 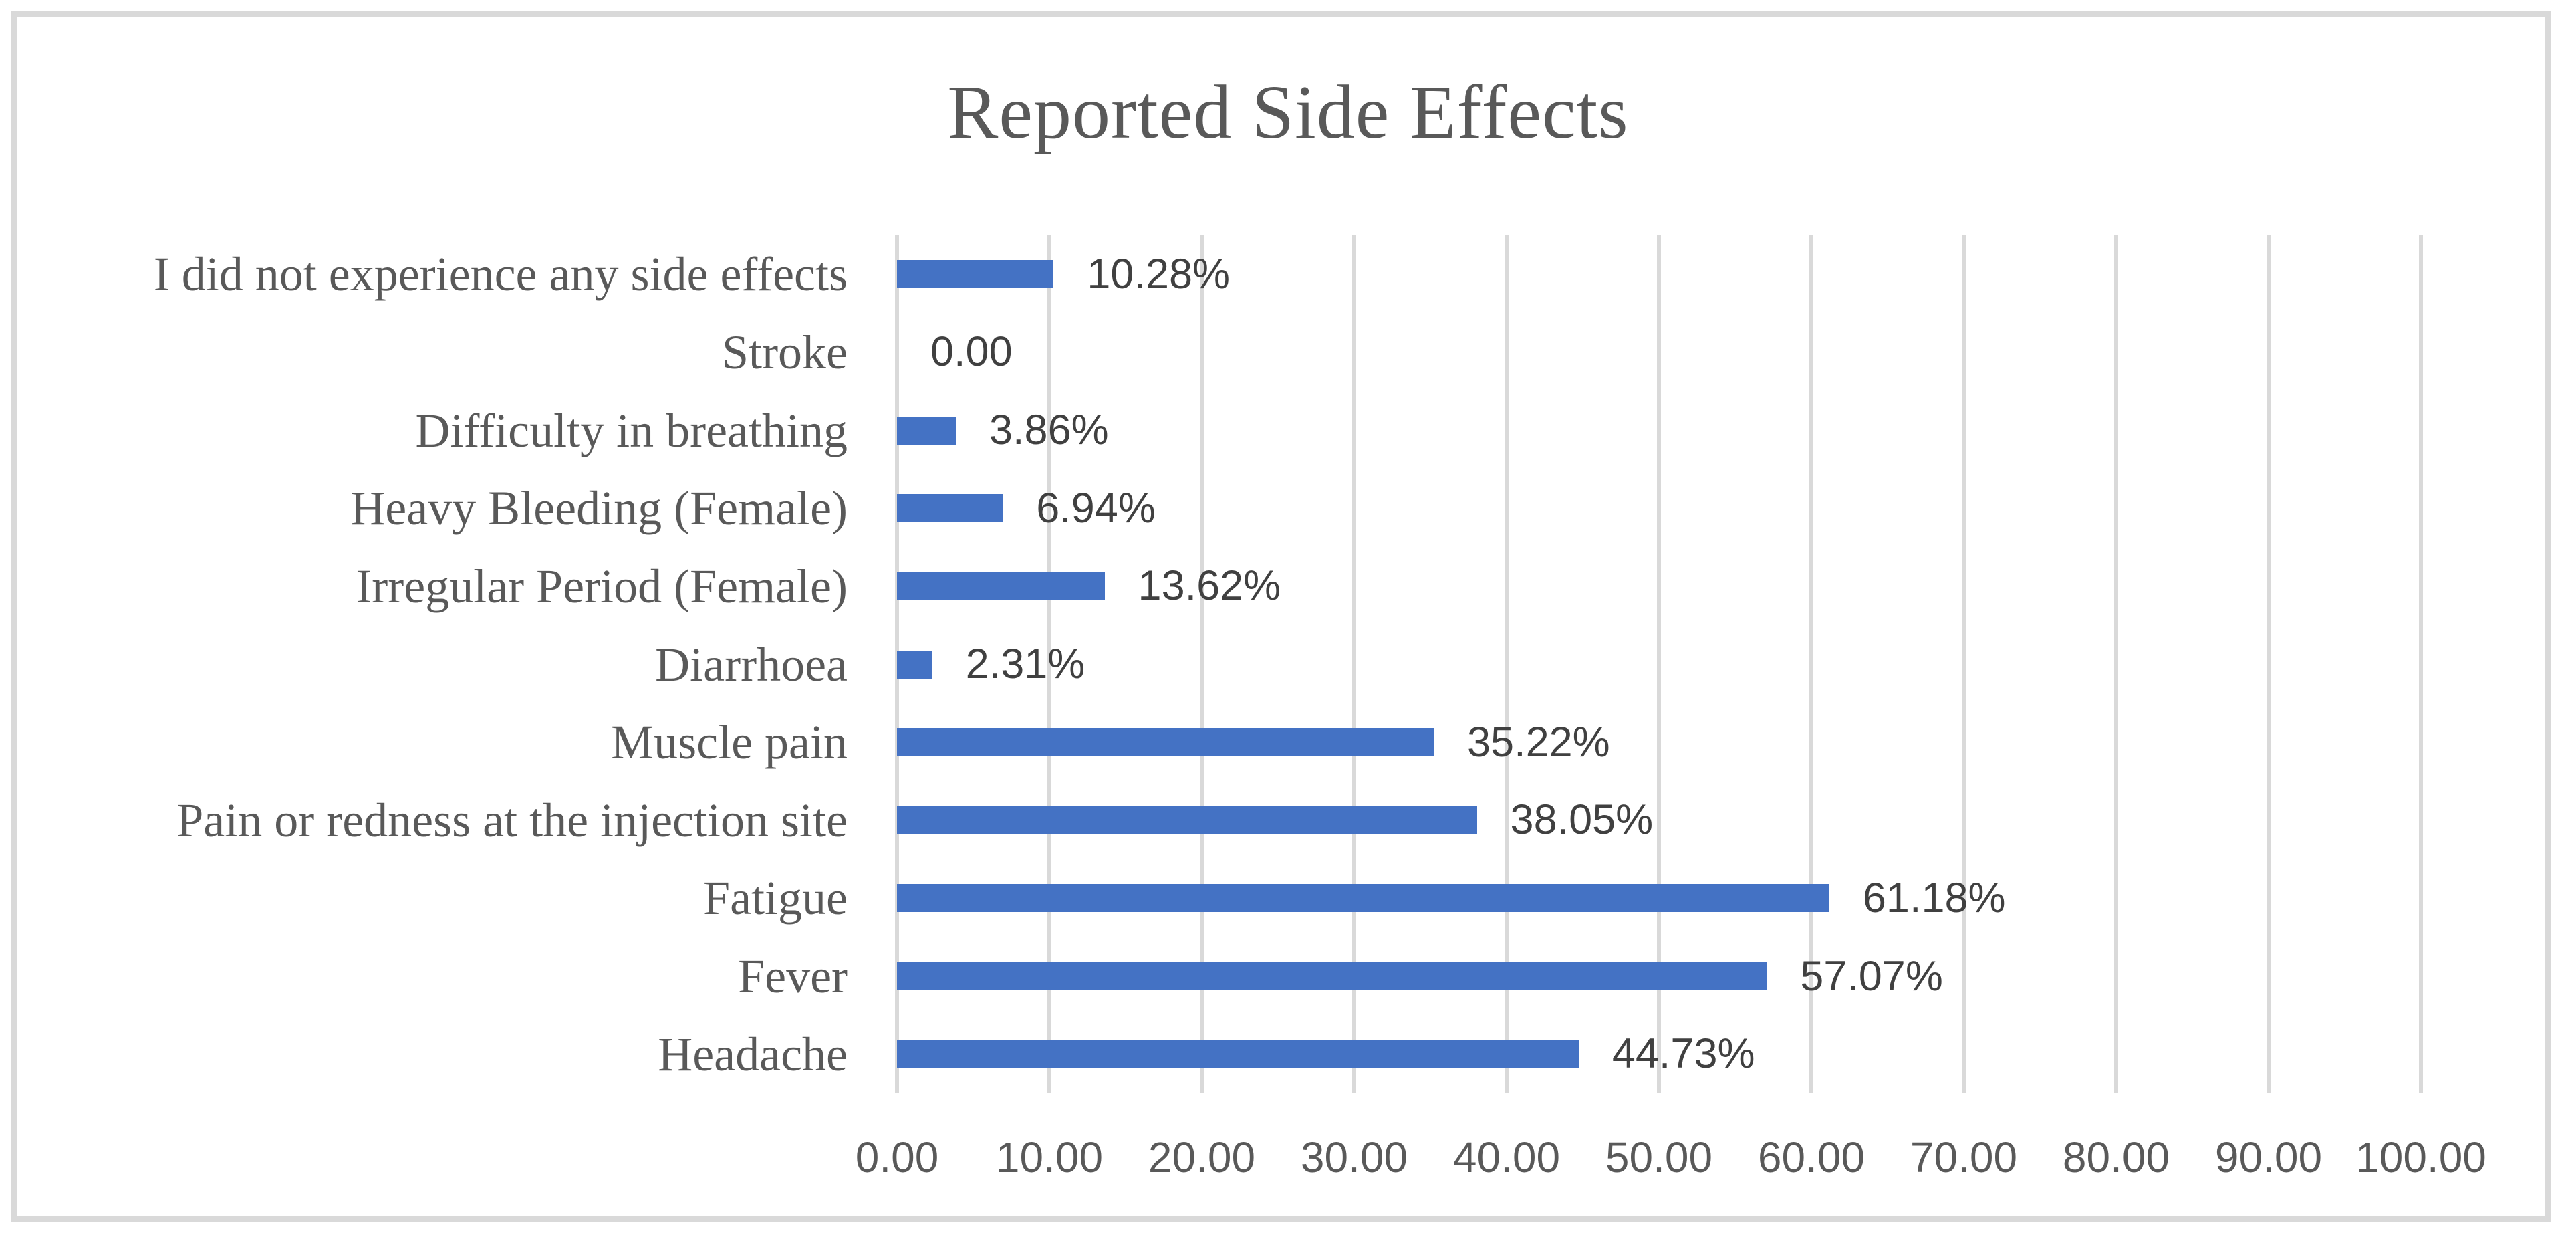 I want to click on bar-row: Stroke 0.00, so click(x=1220, y=353).